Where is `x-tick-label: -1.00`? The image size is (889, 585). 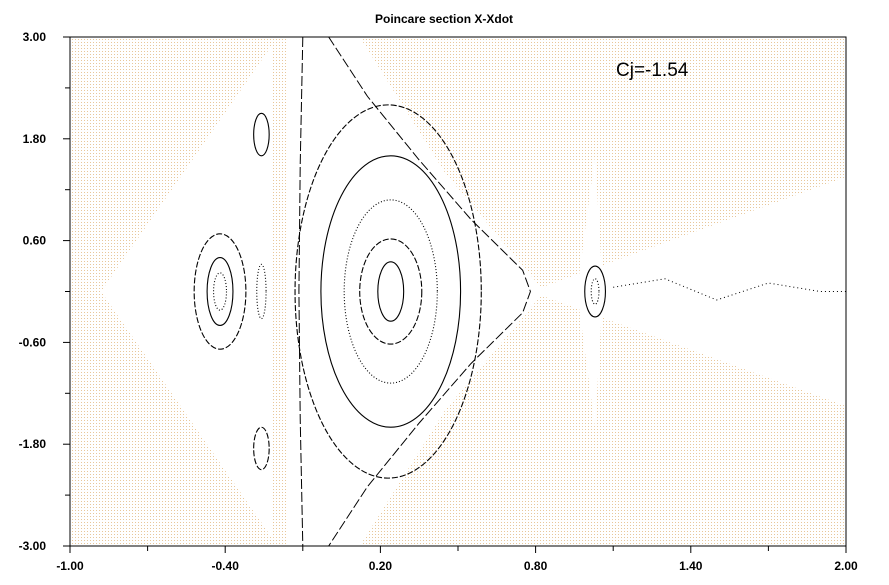 x-tick-label: -1.00 is located at coordinates (70, 566).